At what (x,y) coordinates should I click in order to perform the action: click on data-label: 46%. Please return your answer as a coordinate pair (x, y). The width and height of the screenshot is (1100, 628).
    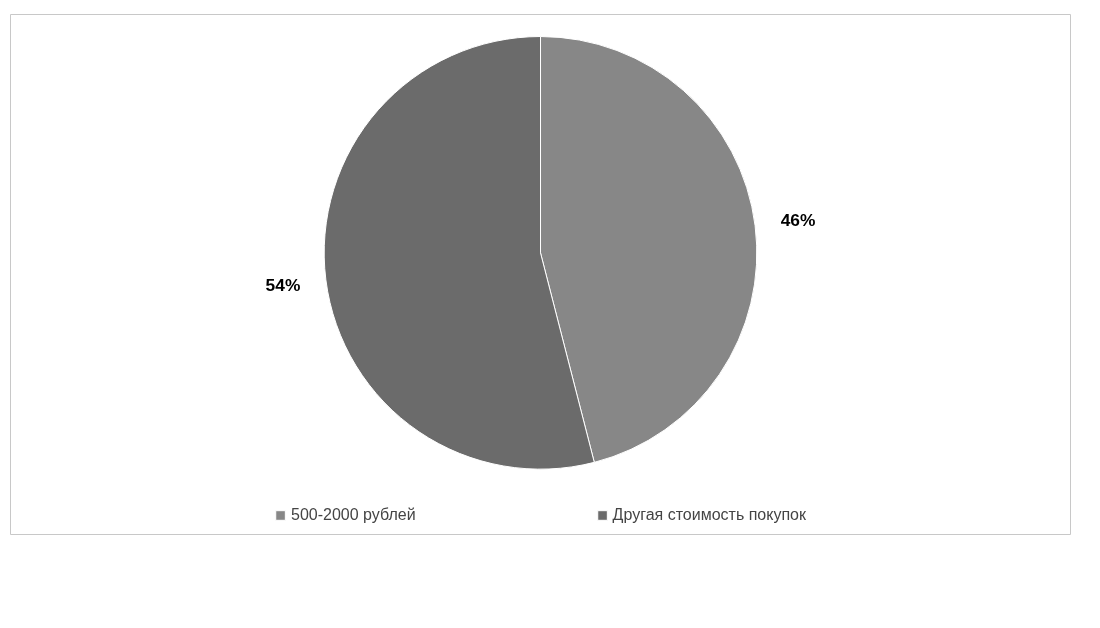
    Looking at the image, I should click on (798, 220).